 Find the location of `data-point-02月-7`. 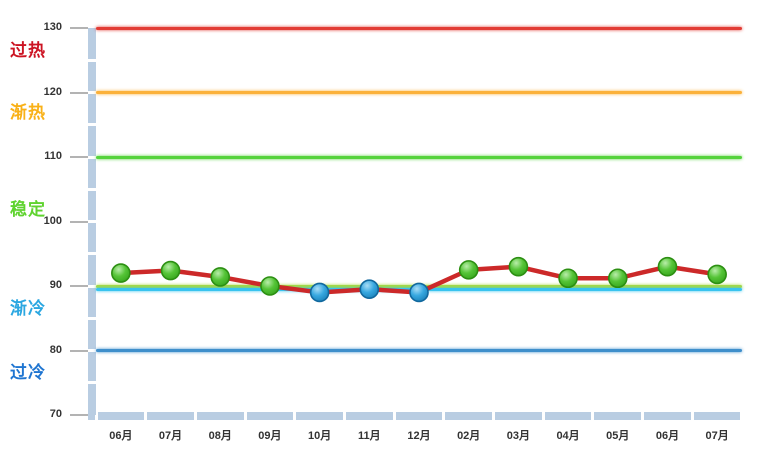

data-point-02月-7 is located at coordinates (468, 270).